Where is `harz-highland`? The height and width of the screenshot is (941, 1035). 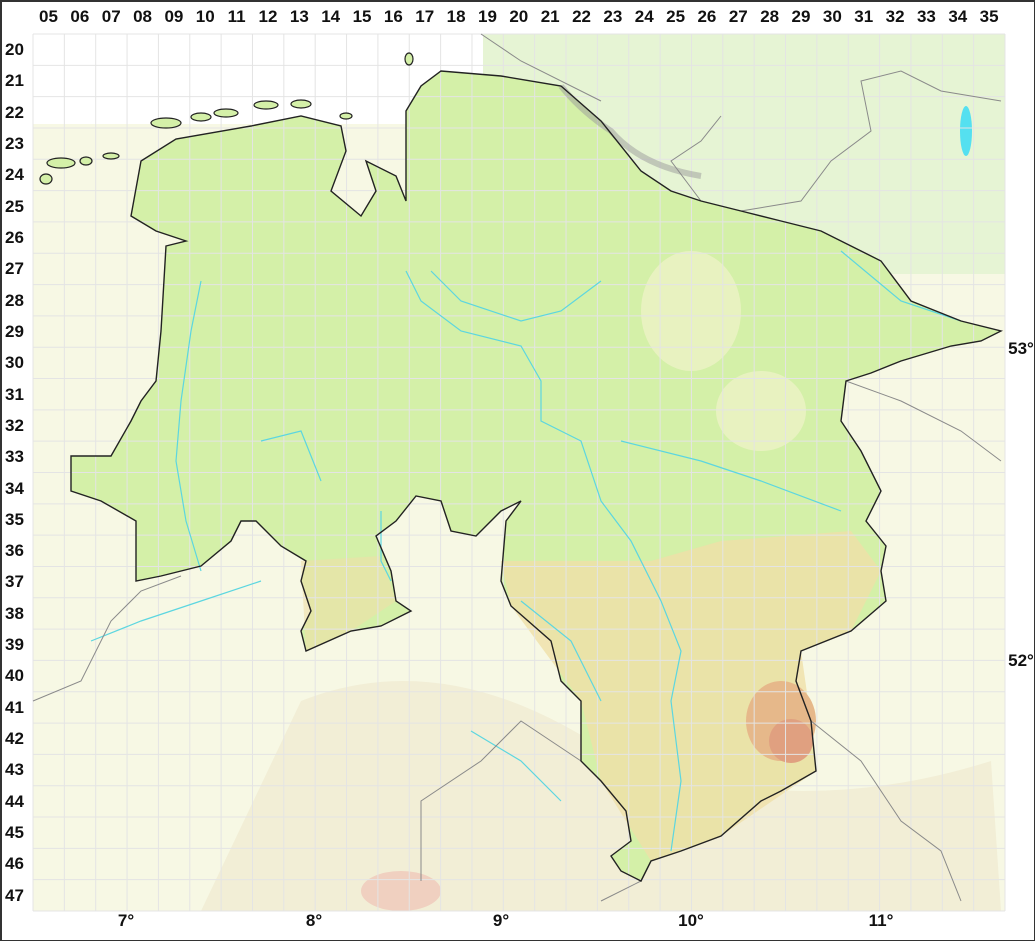 harz-highland is located at coordinates (791, 741).